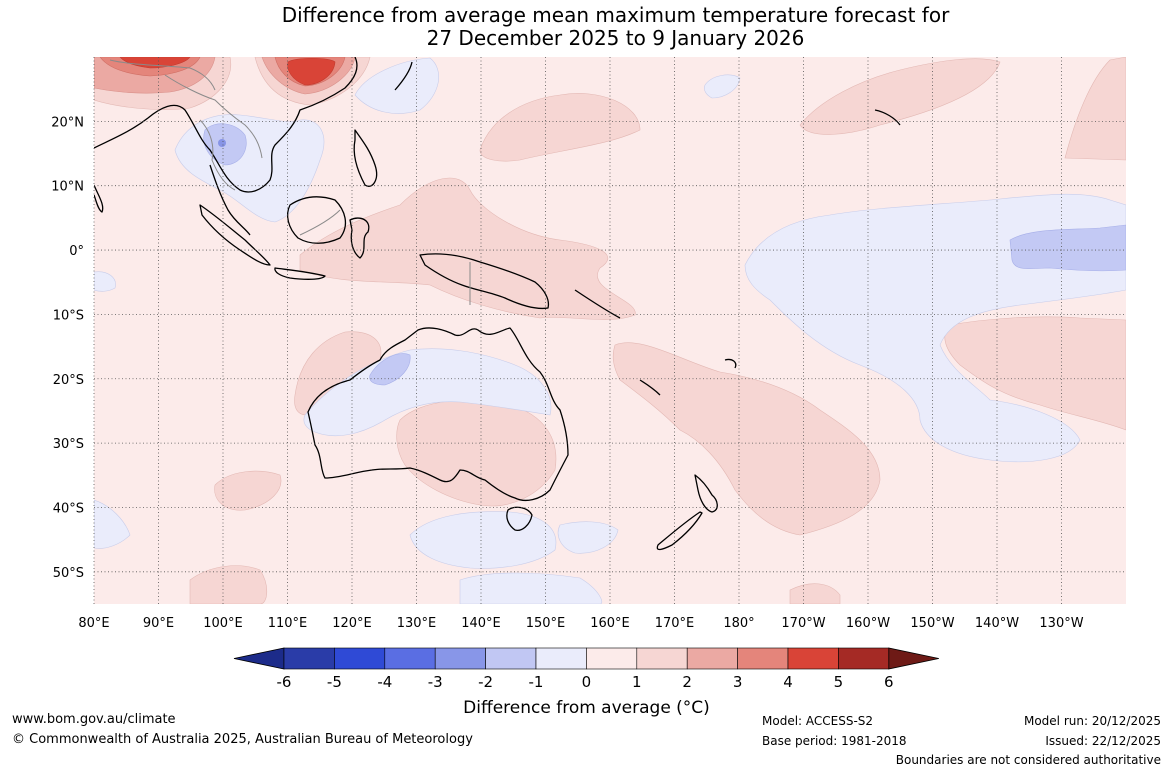 The width and height of the screenshot is (1173, 770). I want to click on colorbar-tick-label: 5, so click(839, 682).